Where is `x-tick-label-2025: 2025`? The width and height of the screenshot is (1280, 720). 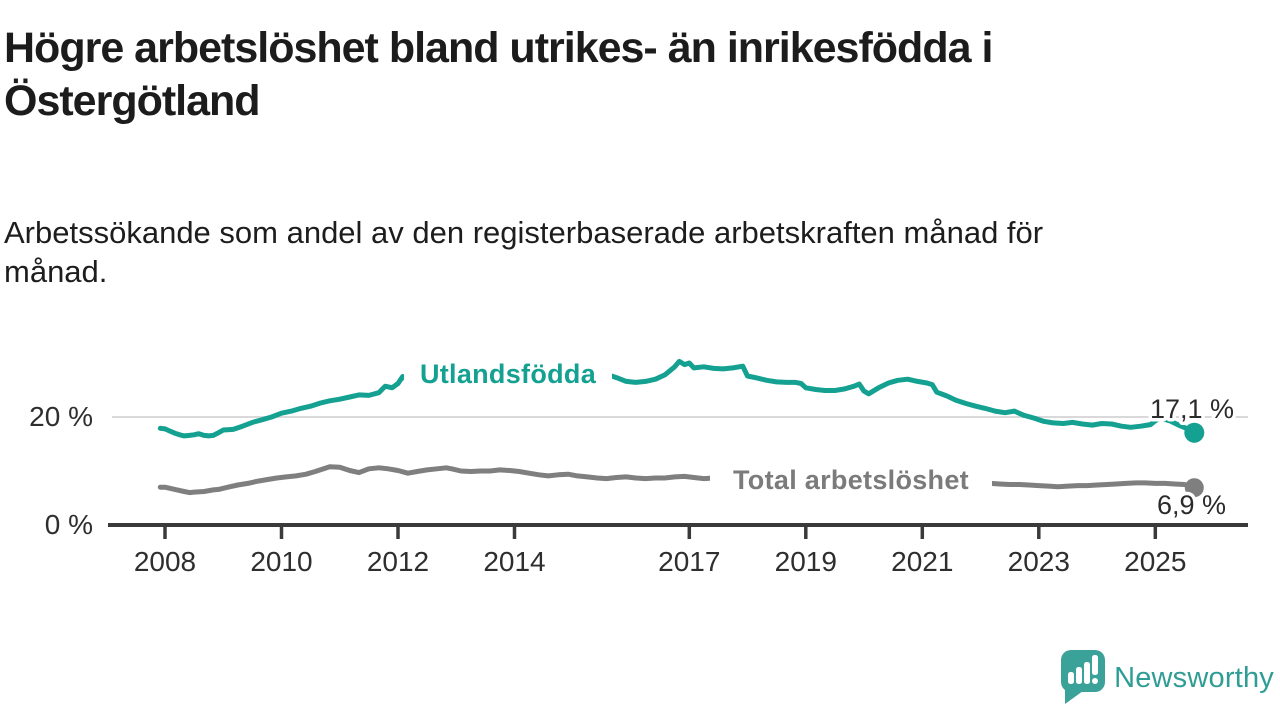
x-tick-label-2025: 2025 is located at coordinates (1155, 561).